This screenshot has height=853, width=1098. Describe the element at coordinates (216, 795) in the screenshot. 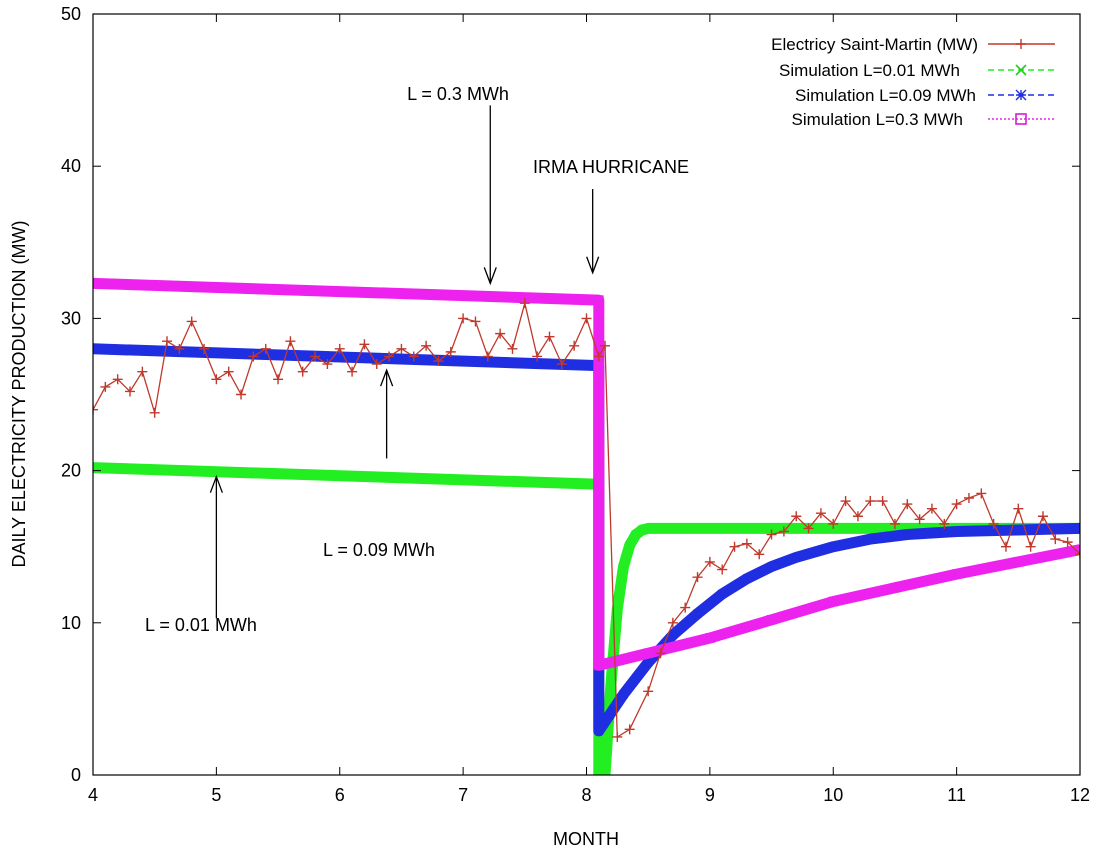

I see `x-tick-label: 5` at that location.